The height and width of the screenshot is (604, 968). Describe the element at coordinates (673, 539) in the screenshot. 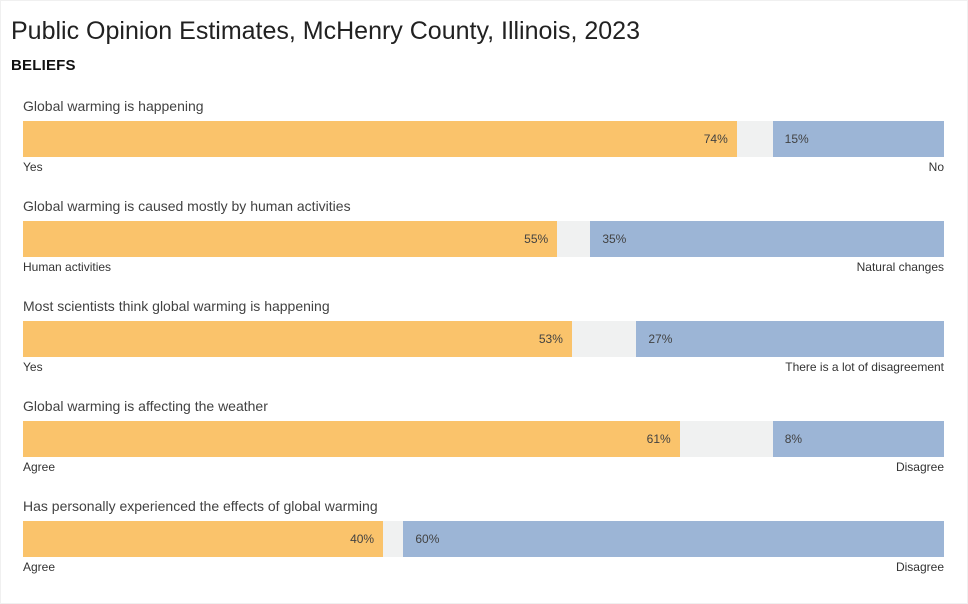

I see `bar-segment-right: 60%` at that location.